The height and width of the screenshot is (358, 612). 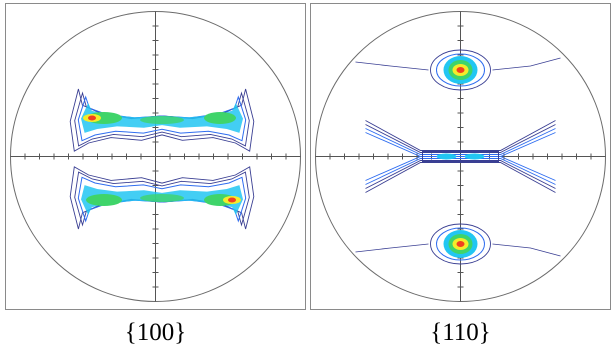 I want to click on south-pole-spot, so click(x=458, y=244).